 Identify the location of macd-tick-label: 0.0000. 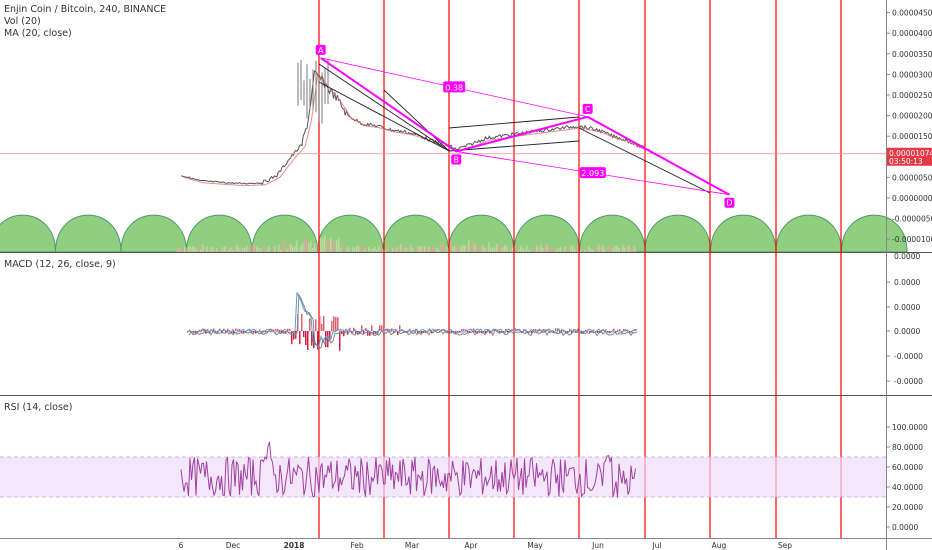
(907, 331).